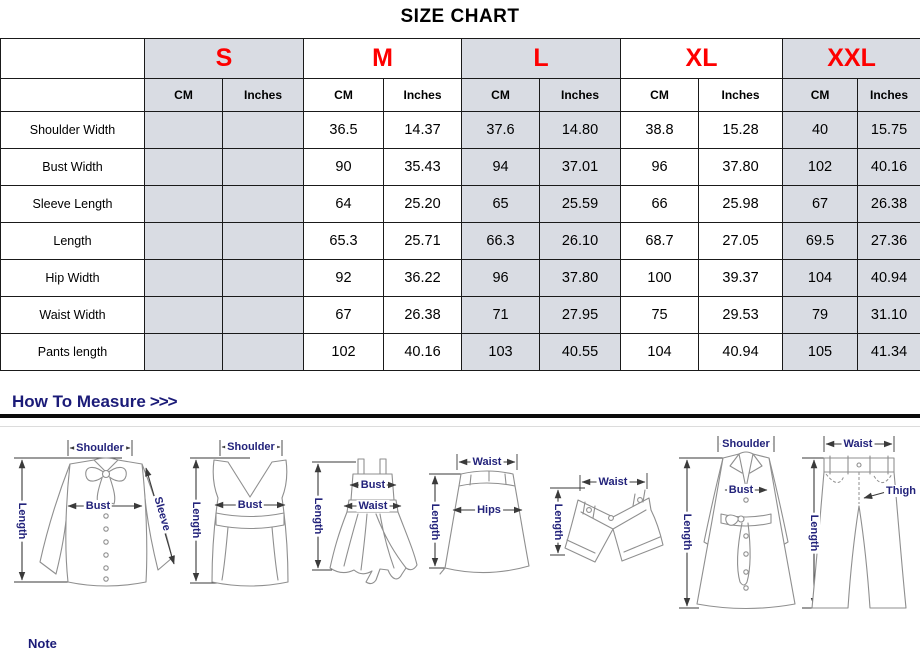 The width and height of the screenshot is (920, 651). What do you see at coordinates (423, 241) in the screenshot?
I see `table-cell: 25.71` at bounding box center [423, 241].